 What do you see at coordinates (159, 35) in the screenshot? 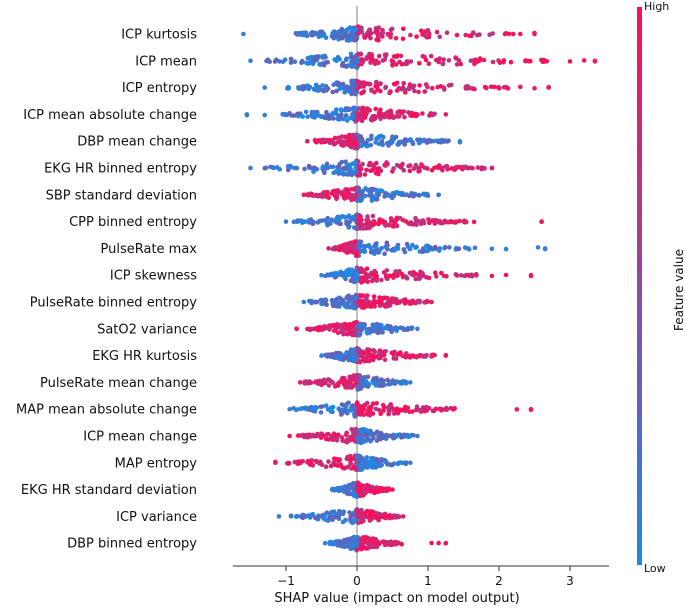
I see `feature-label: ICP kurtosis` at bounding box center [159, 35].